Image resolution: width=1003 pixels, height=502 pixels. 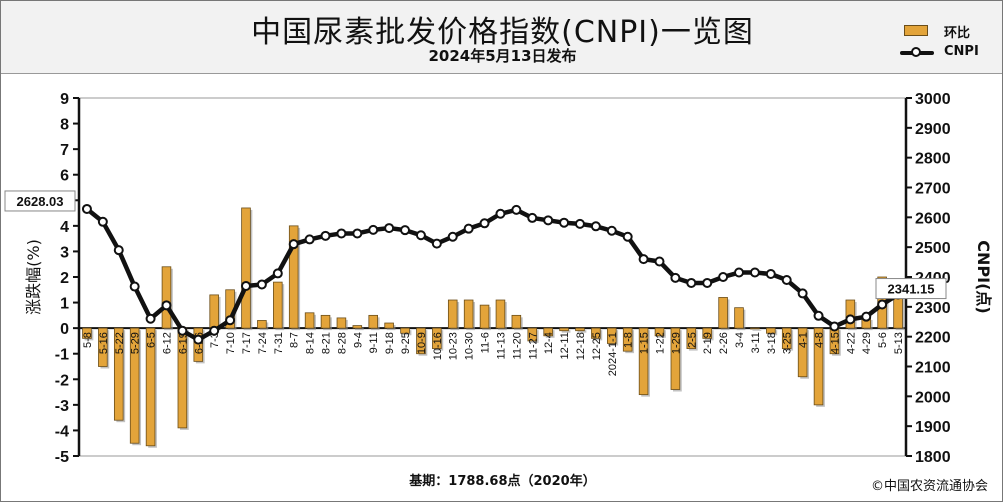 What do you see at coordinates (486, 342) in the screenshot?
I see `category-label: 11-6` at bounding box center [486, 342].